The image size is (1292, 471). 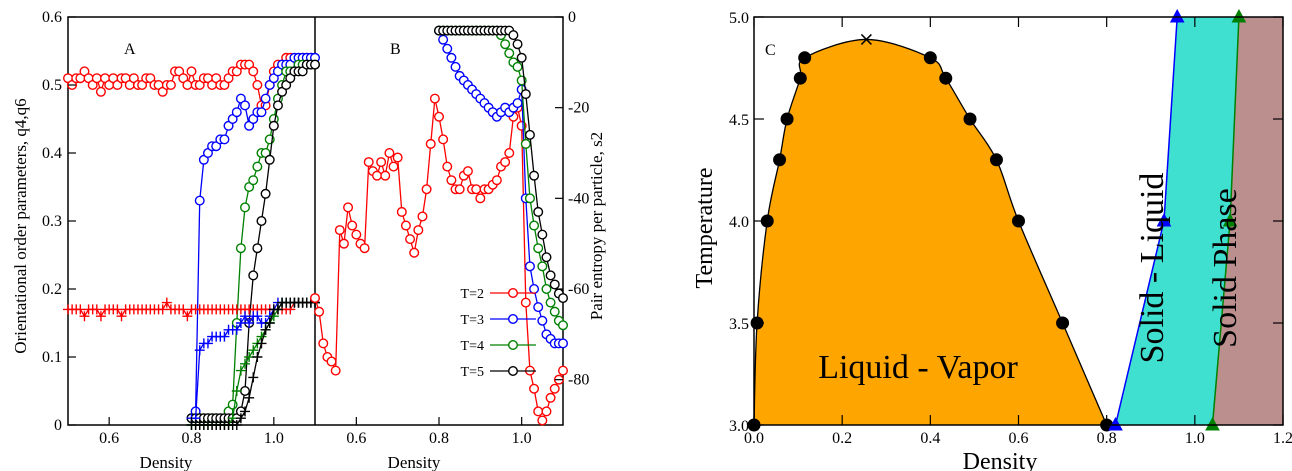 What do you see at coordinates (356, 438) in the screenshot?
I see `x-tick-label-b: 0.6` at bounding box center [356, 438].